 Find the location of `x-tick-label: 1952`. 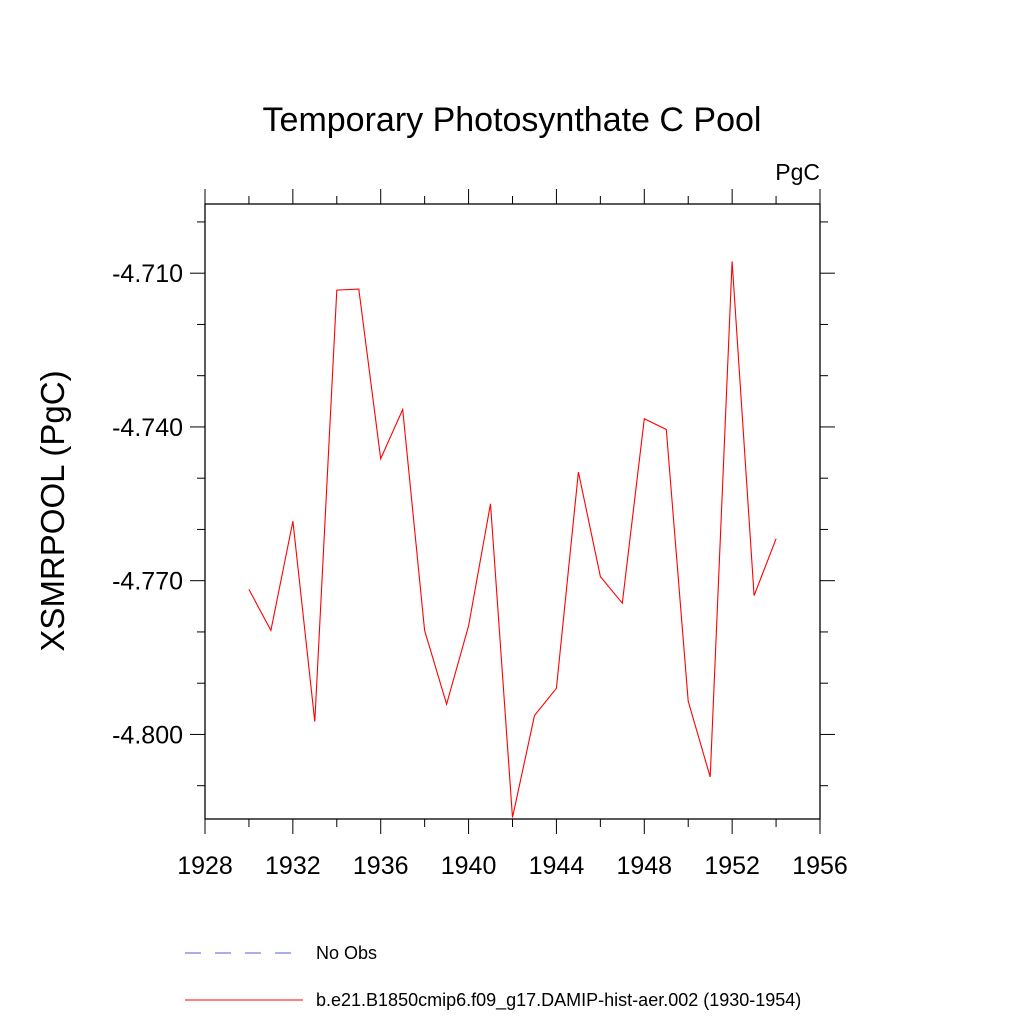

x-tick-label: 1952 is located at coordinates (732, 866).